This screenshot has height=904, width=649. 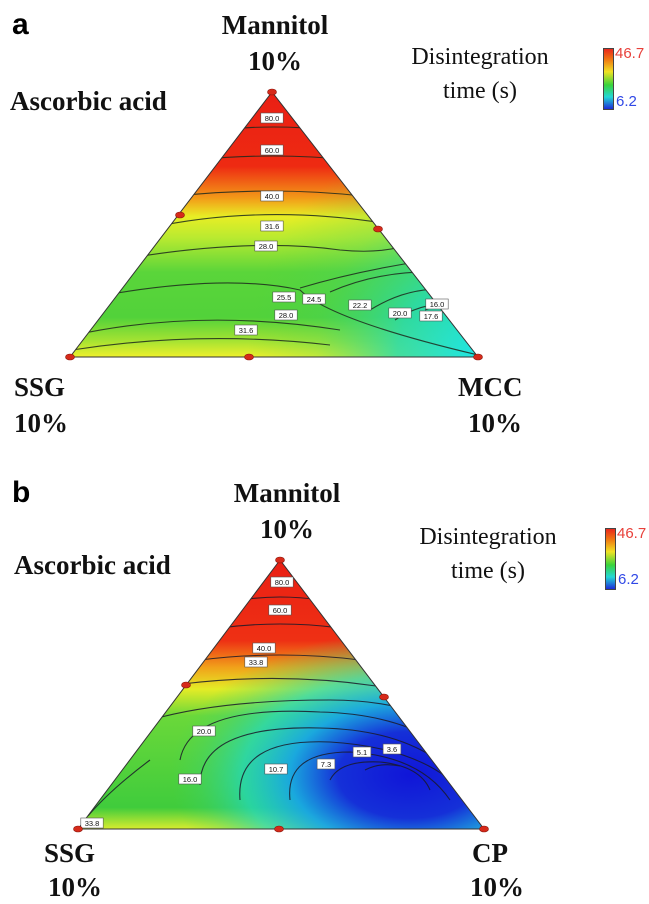 I want to click on legend-title-line1-b: Disintegration, so click(x=488, y=537).